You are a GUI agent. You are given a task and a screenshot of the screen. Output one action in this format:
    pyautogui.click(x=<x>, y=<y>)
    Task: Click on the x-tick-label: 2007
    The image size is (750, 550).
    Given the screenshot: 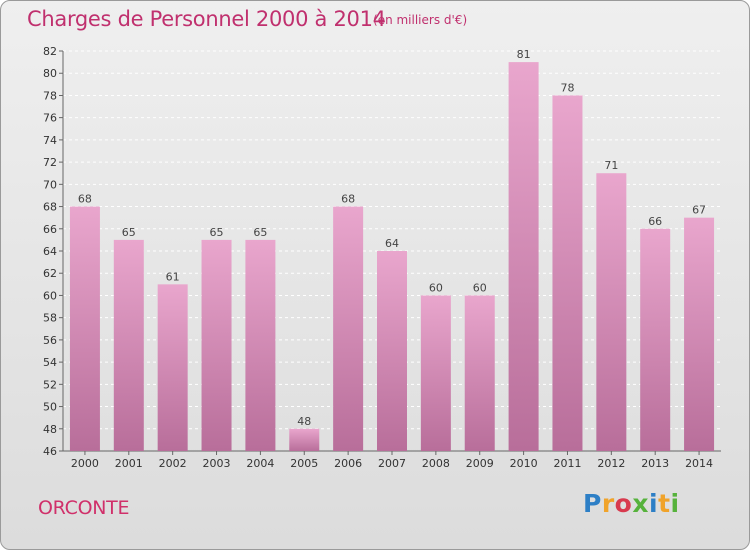 What is the action you would take?
    pyautogui.click(x=392, y=463)
    